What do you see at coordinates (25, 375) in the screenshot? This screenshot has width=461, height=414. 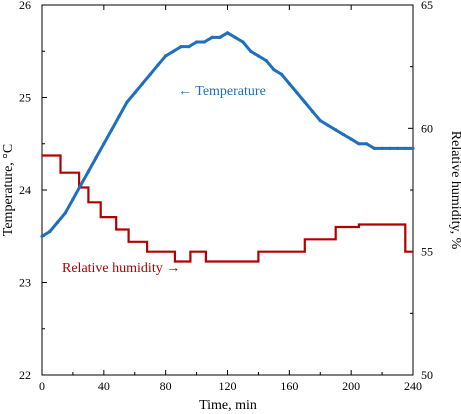 I see `left-y-tick-label: 22` at bounding box center [25, 375].